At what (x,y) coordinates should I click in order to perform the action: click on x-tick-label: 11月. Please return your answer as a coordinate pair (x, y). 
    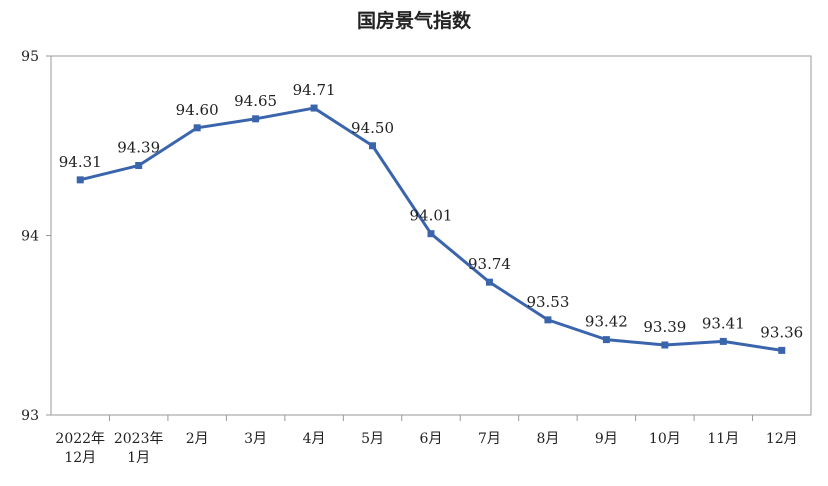
    Looking at the image, I should click on (723, 439).